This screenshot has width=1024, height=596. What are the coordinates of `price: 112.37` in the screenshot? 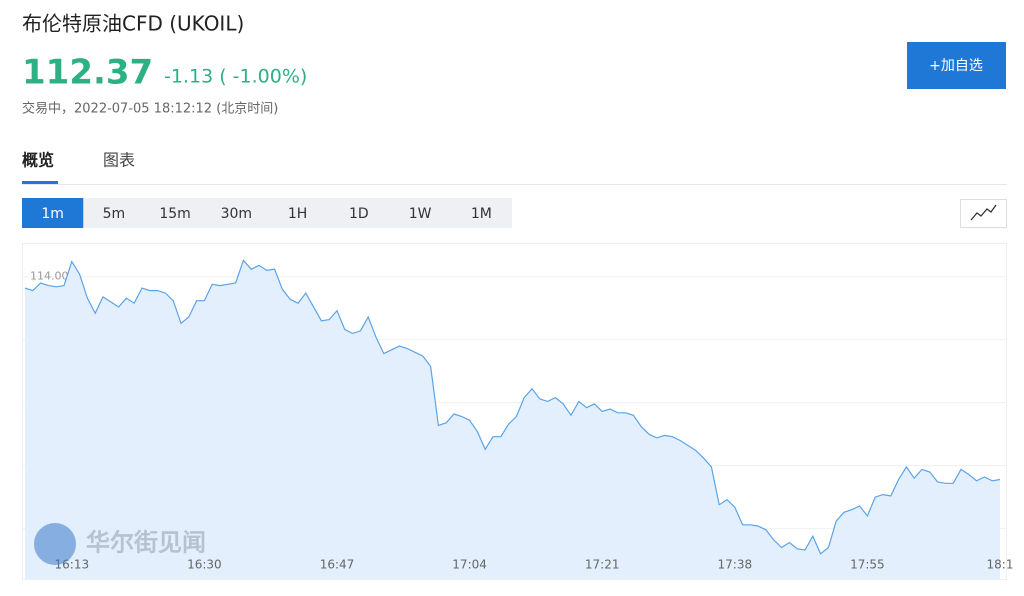 It's located at (87, 73).